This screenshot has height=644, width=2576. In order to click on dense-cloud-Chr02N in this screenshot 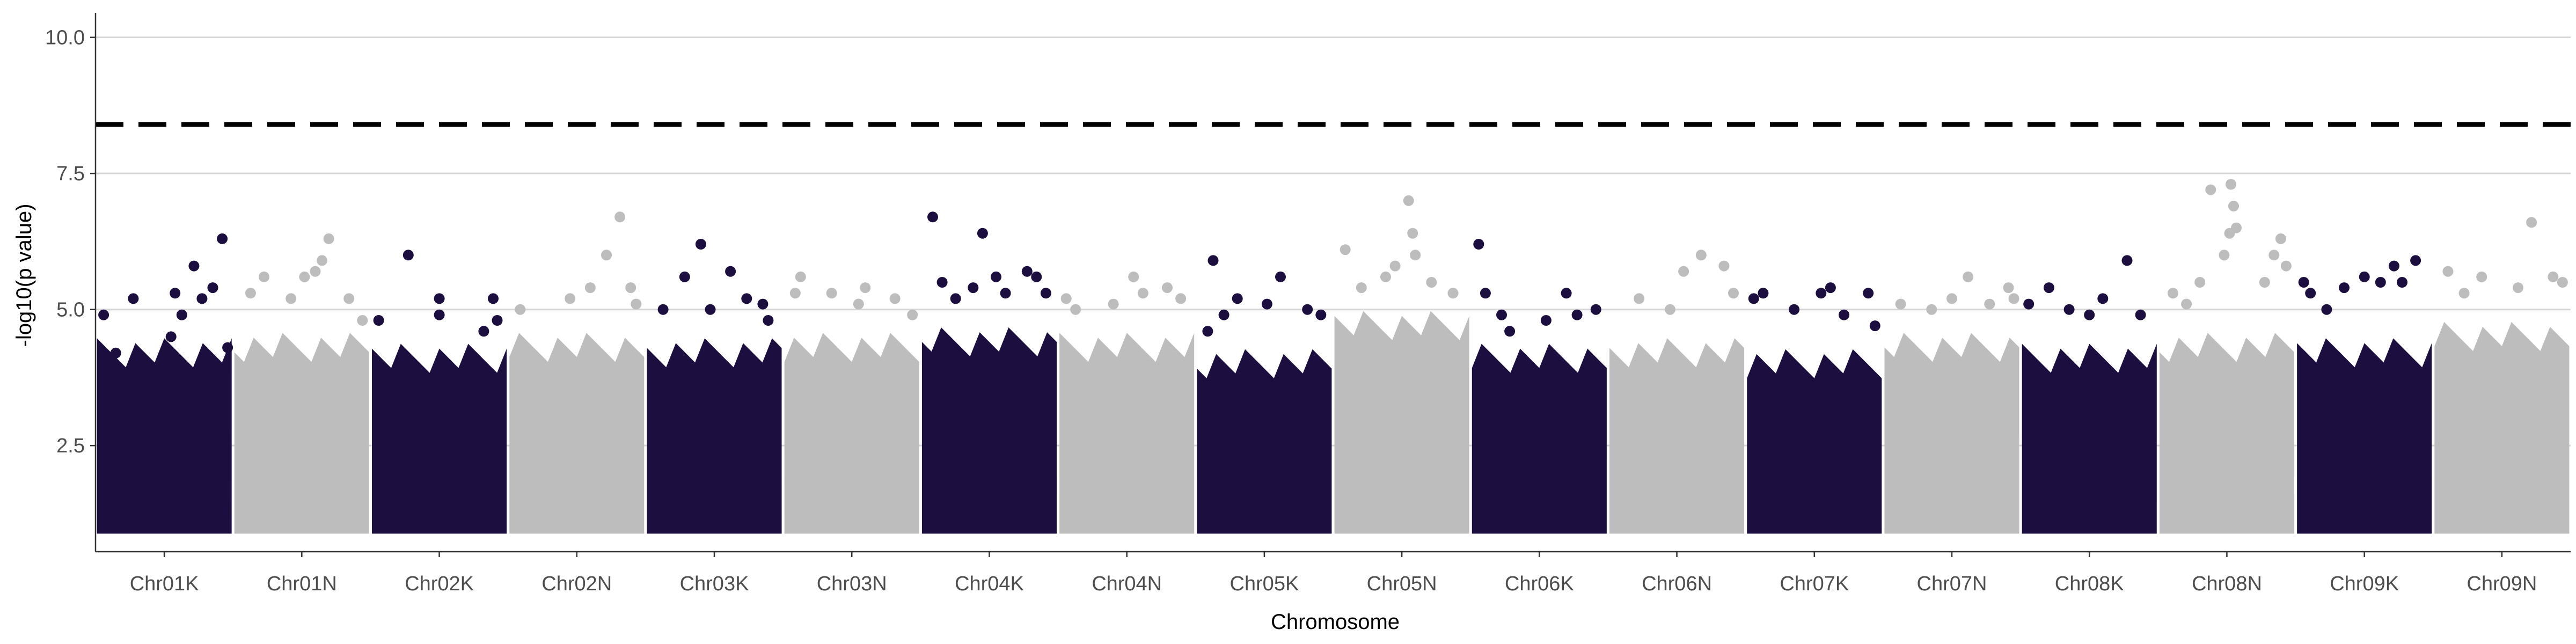, I will do `click(577, 433)`.